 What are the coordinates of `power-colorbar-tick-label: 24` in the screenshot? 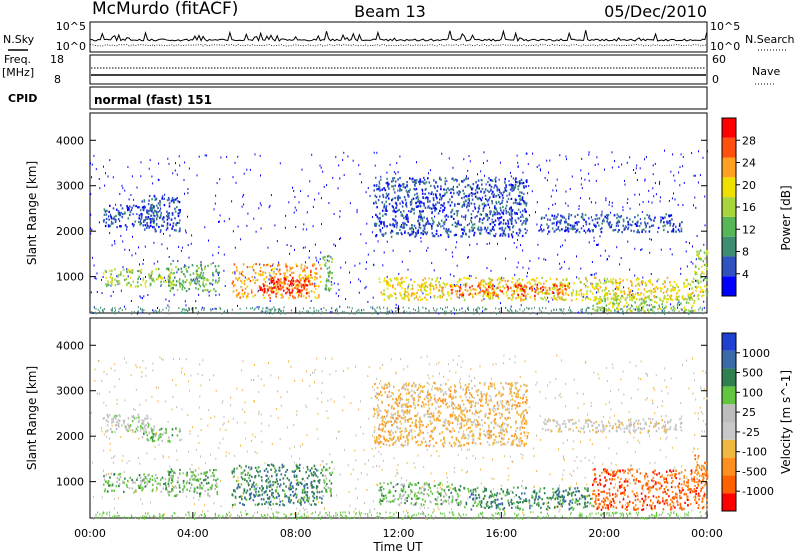 It's located at (749, 163).